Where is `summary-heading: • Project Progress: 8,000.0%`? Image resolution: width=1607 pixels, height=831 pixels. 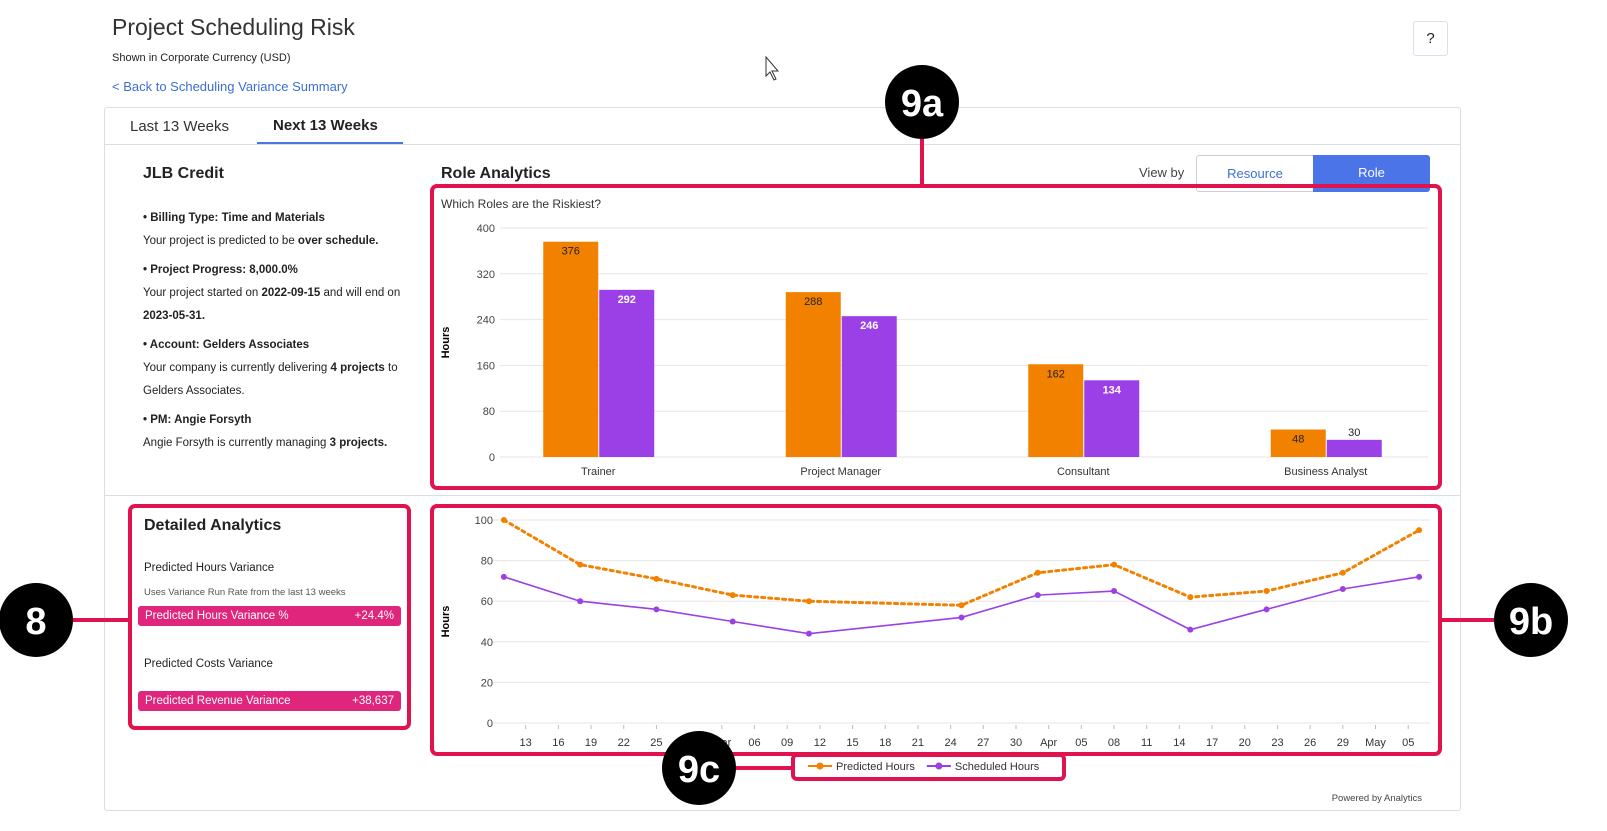 summary-heading: • Project Progress: 8,000.0% is located at coordinates (220, 270).